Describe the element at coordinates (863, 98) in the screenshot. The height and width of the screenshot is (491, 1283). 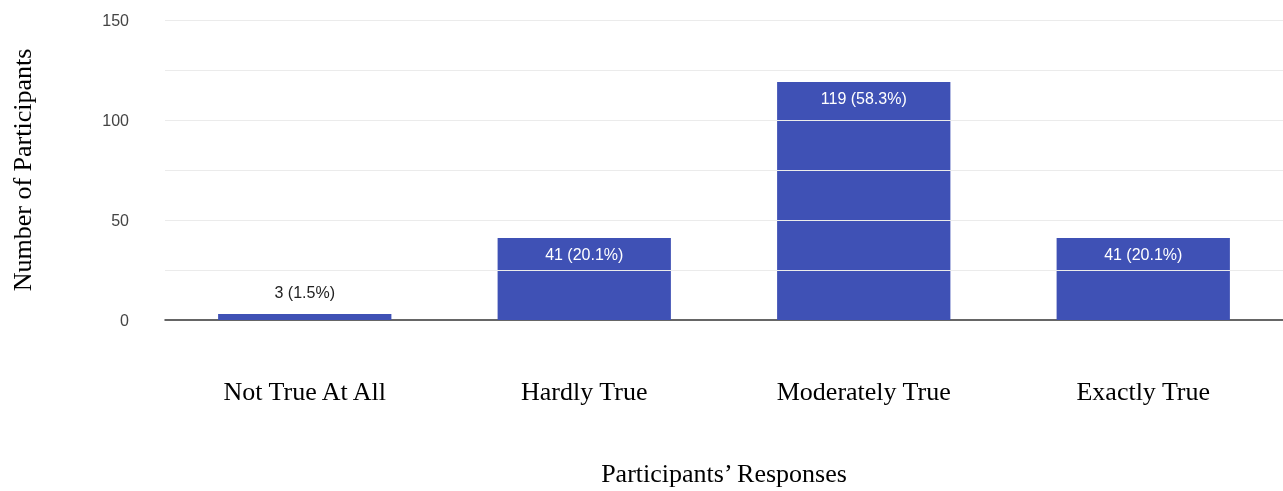
I see `data-label: 119 (58.3%)` at that location.